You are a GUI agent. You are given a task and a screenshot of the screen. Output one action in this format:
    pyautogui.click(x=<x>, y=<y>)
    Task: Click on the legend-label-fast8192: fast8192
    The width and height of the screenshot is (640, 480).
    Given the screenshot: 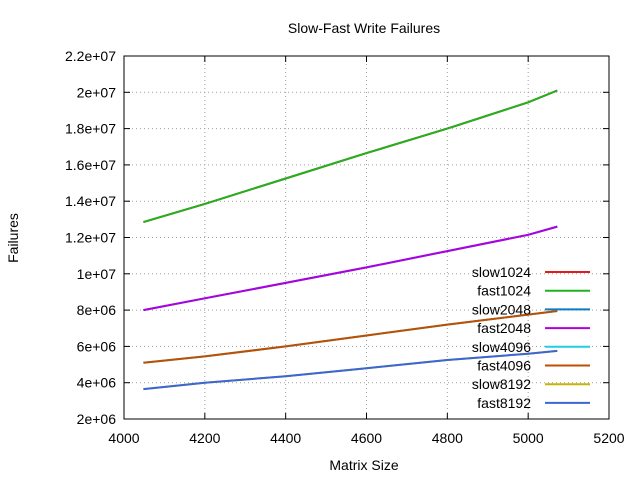 What is the action you would take?
    pyautogui.click(x=504, y=403)
    